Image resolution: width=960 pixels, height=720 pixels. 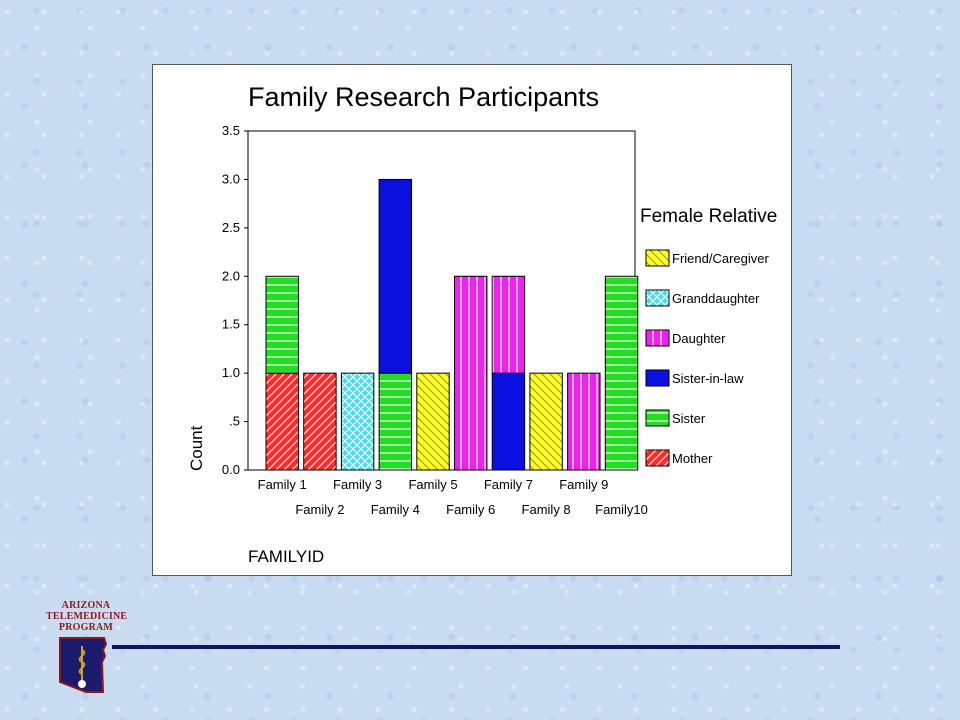 I want to click on legend-swatch-granddaughter, so click(x=657, y=298).